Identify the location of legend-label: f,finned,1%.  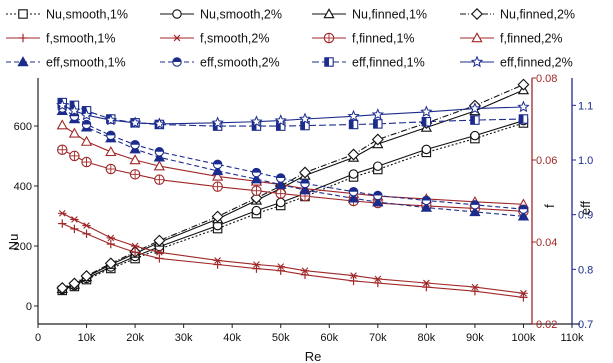
(383, 39).